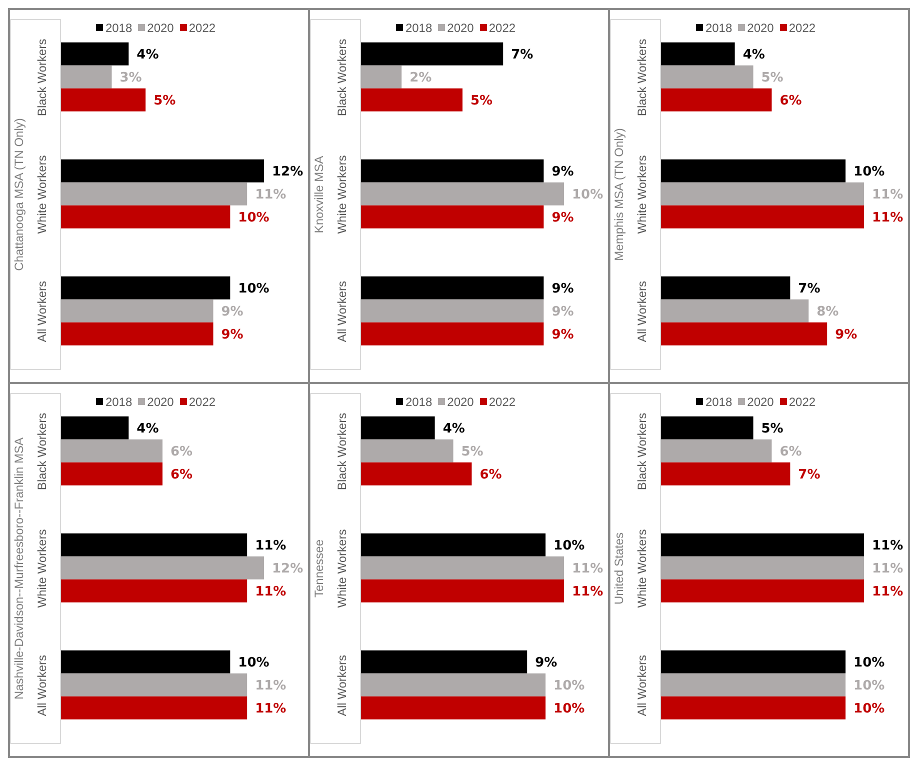  What do you see at coordinates (619, 194) in the screenshot?
I see `y-axis-title: Memphis MSA (TN Only)` at bounding box center [619, 194].